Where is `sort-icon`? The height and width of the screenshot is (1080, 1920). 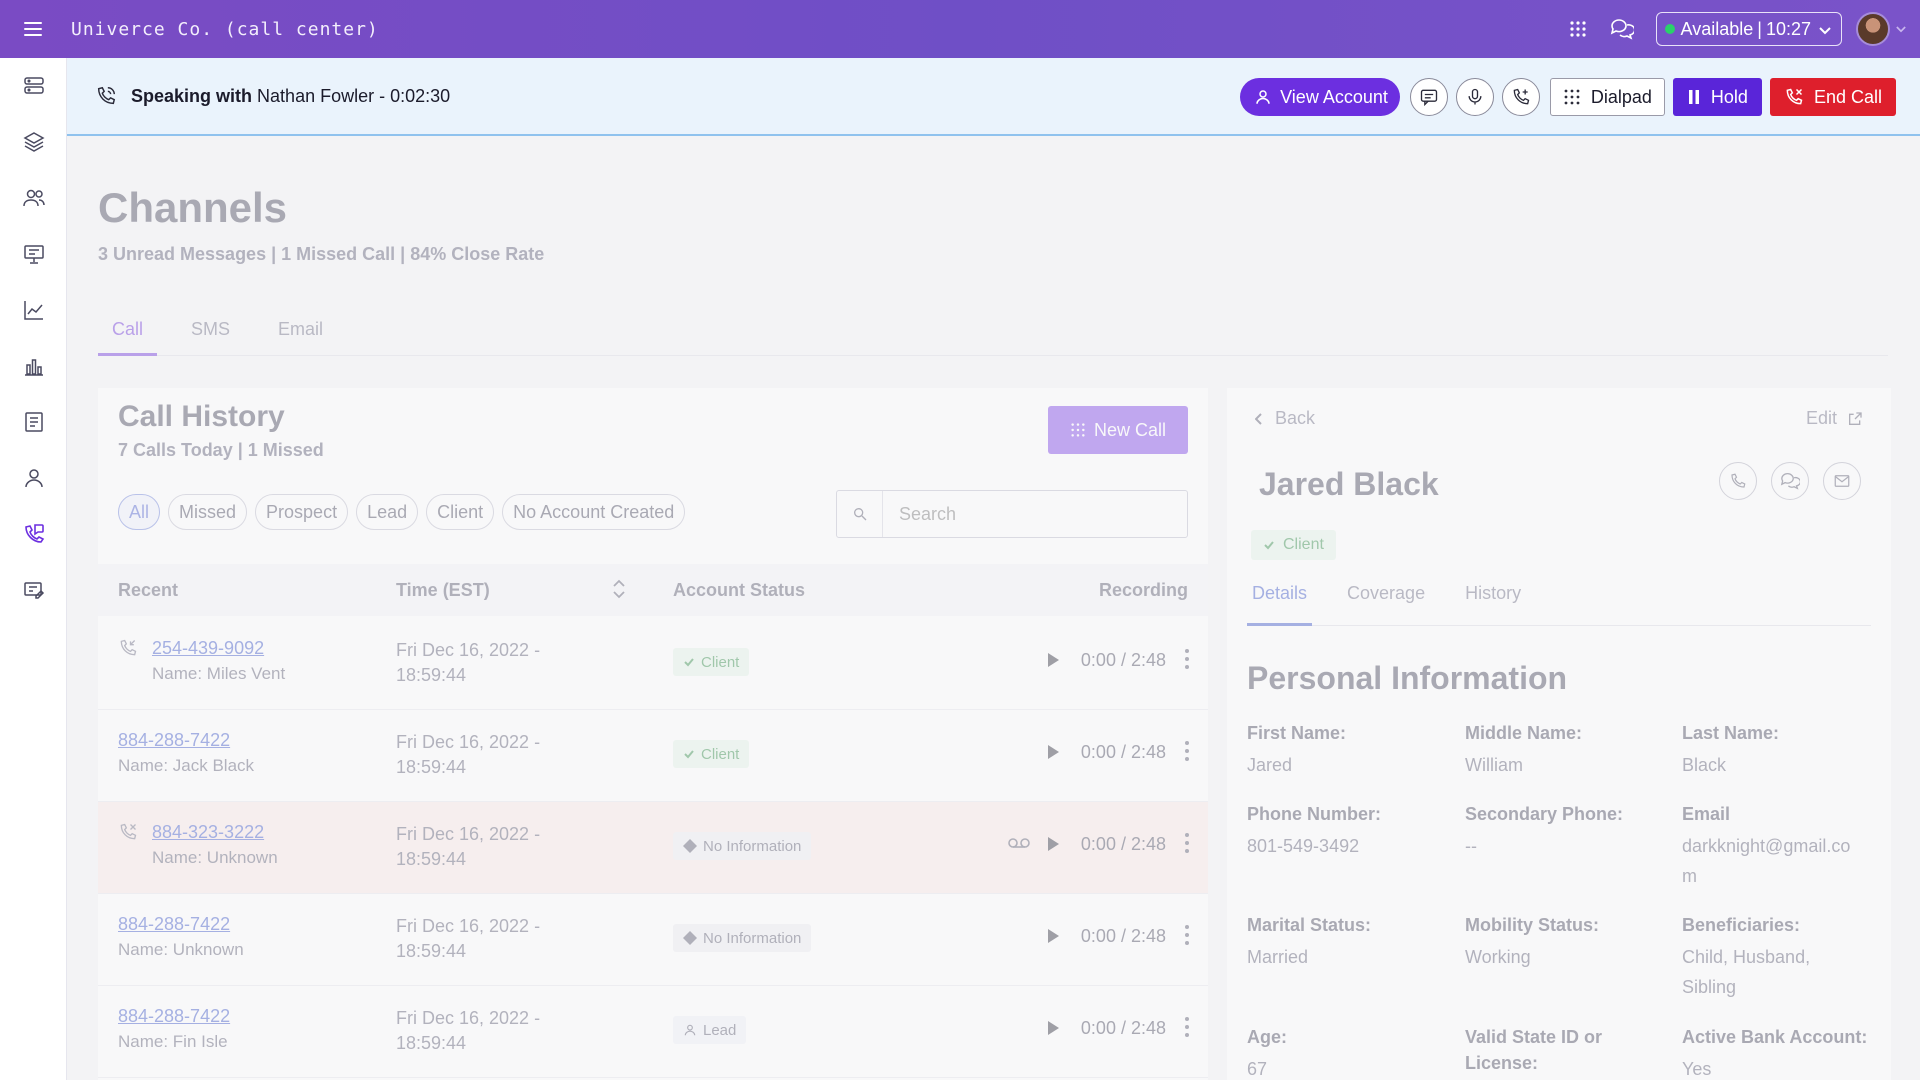 sort-icon is located at coordinates (619, 591).